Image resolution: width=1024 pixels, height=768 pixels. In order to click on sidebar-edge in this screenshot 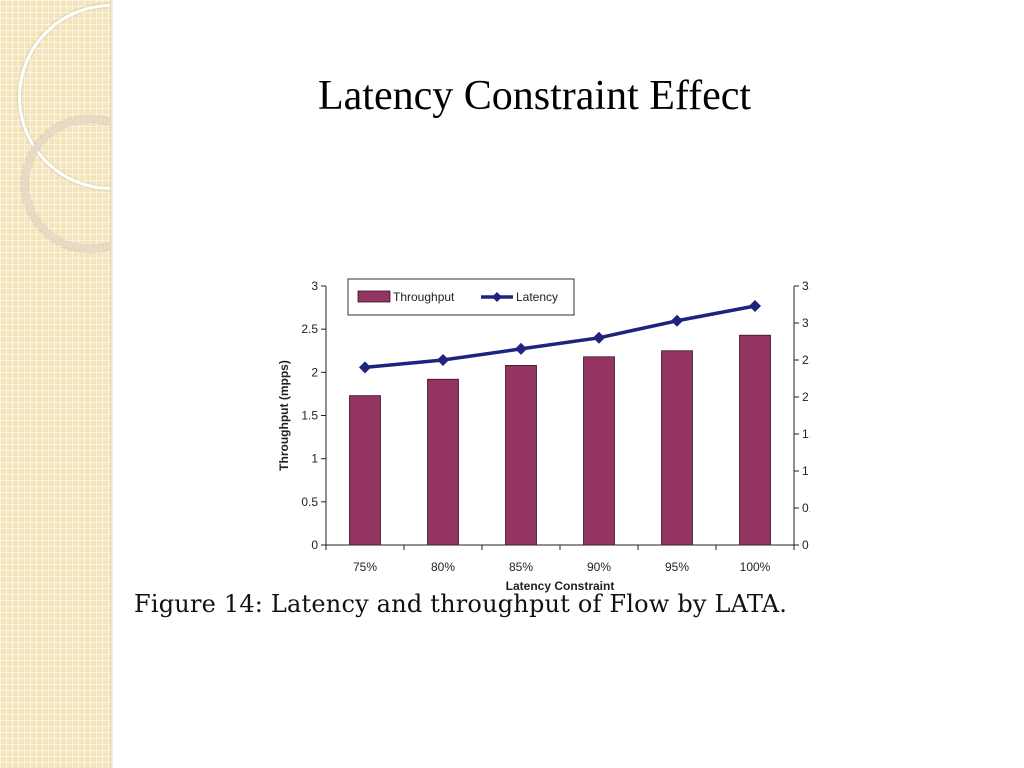, I will do `click(111, 384)`.